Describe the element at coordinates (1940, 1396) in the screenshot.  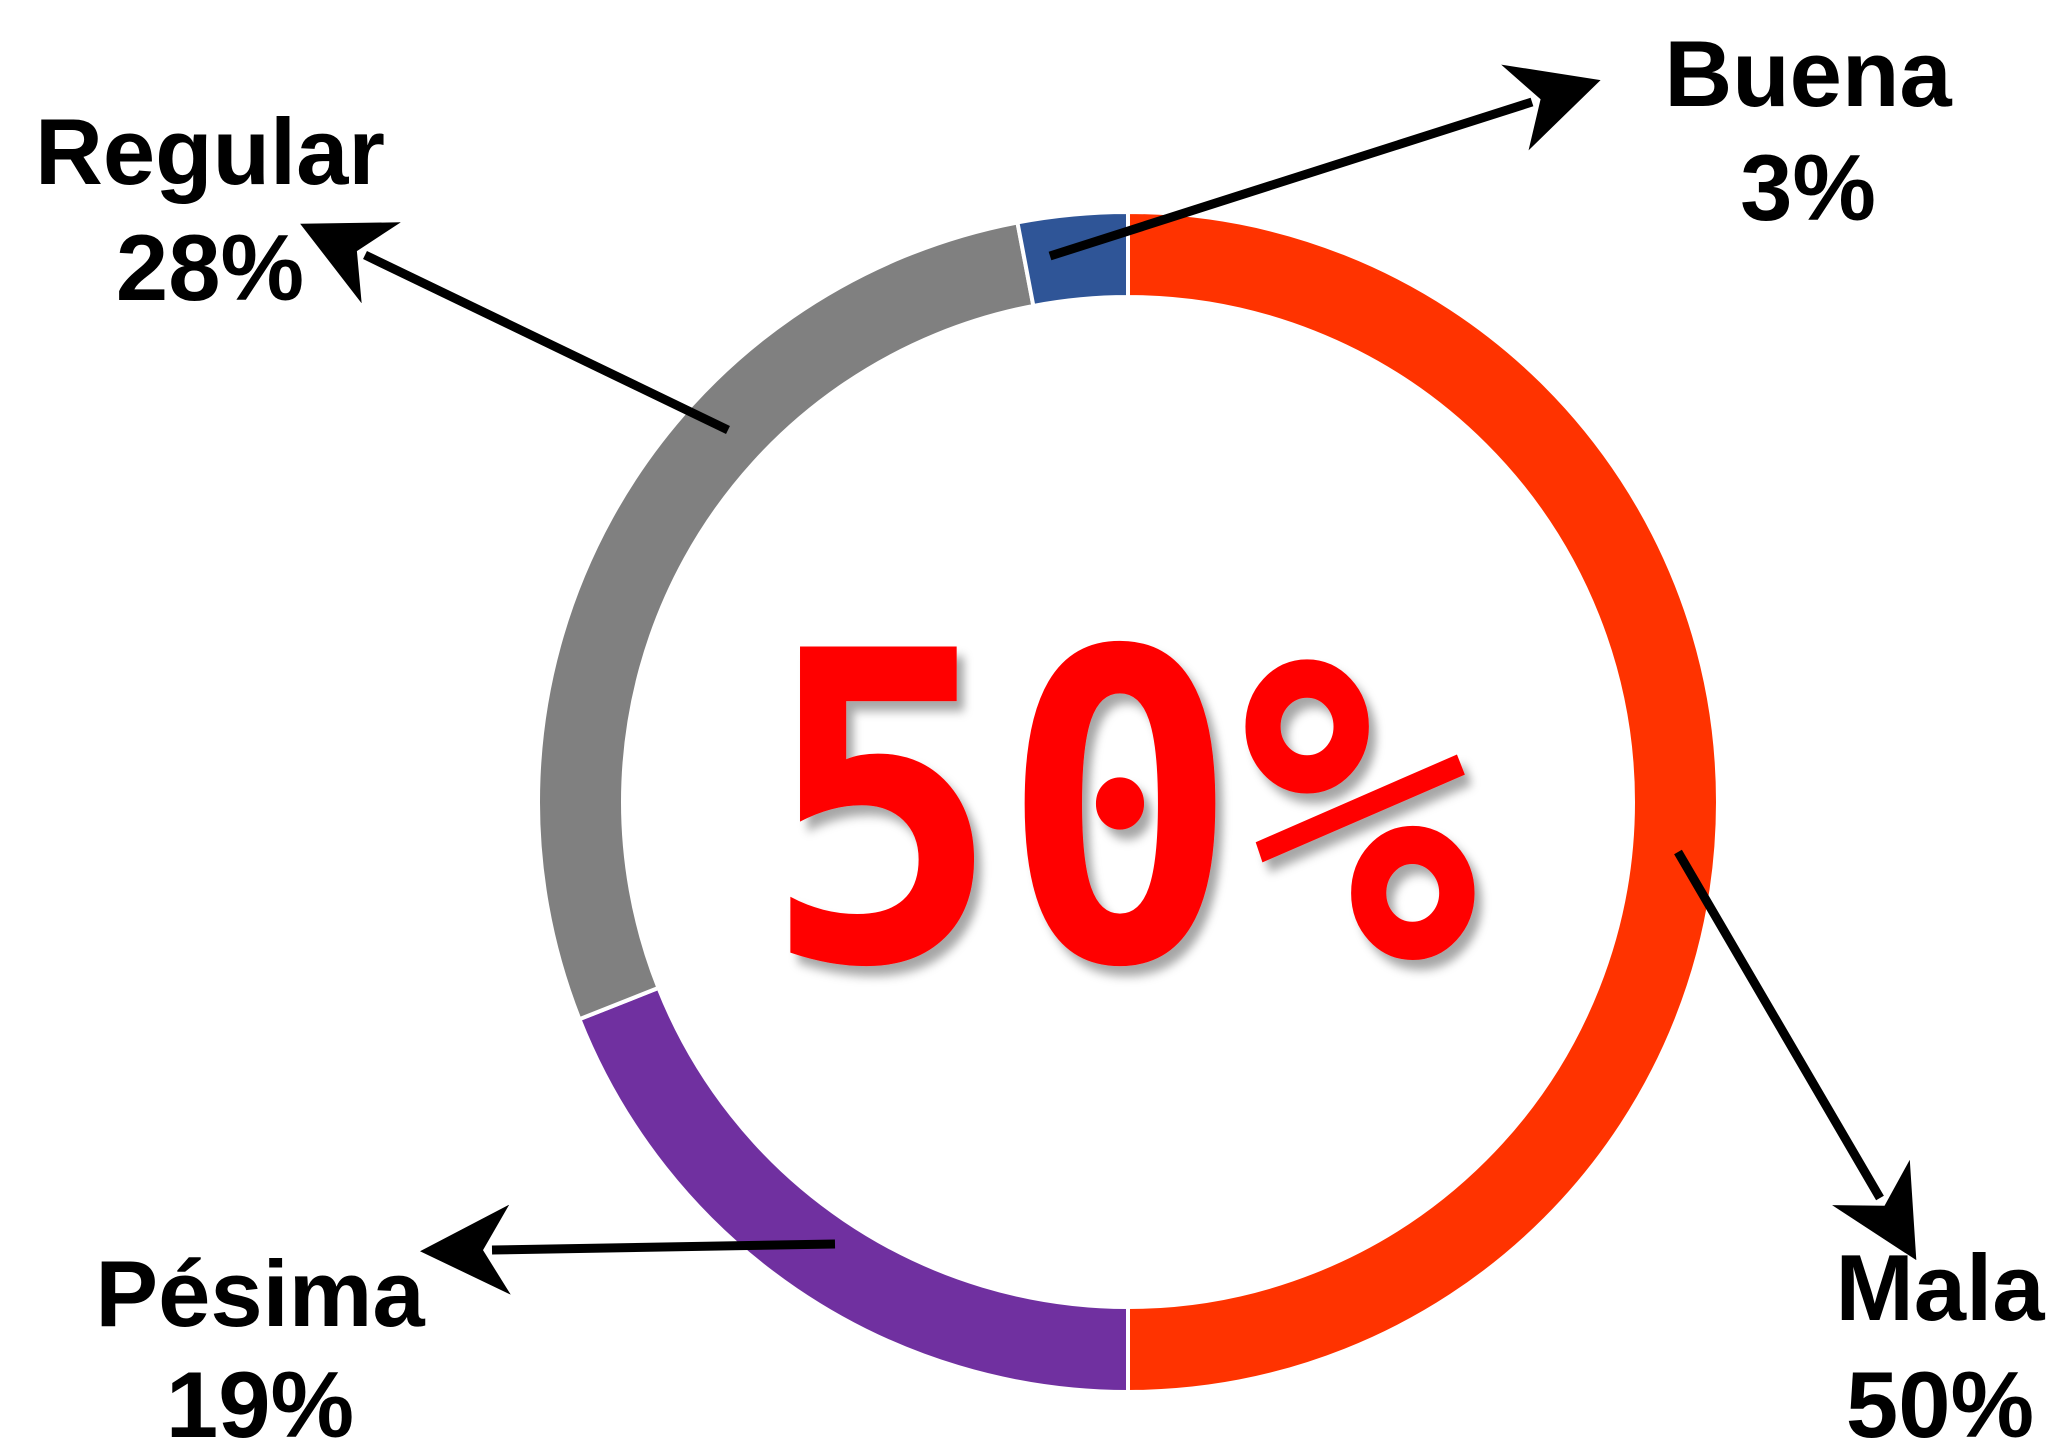
I see `label-mala-percent: 50%` at that location.